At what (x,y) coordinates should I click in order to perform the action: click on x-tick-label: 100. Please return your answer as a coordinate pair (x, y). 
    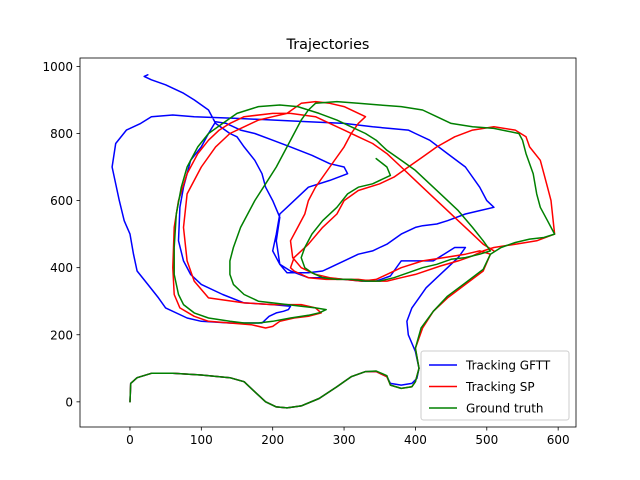
    Looking at the image, I should click on (201, 440).